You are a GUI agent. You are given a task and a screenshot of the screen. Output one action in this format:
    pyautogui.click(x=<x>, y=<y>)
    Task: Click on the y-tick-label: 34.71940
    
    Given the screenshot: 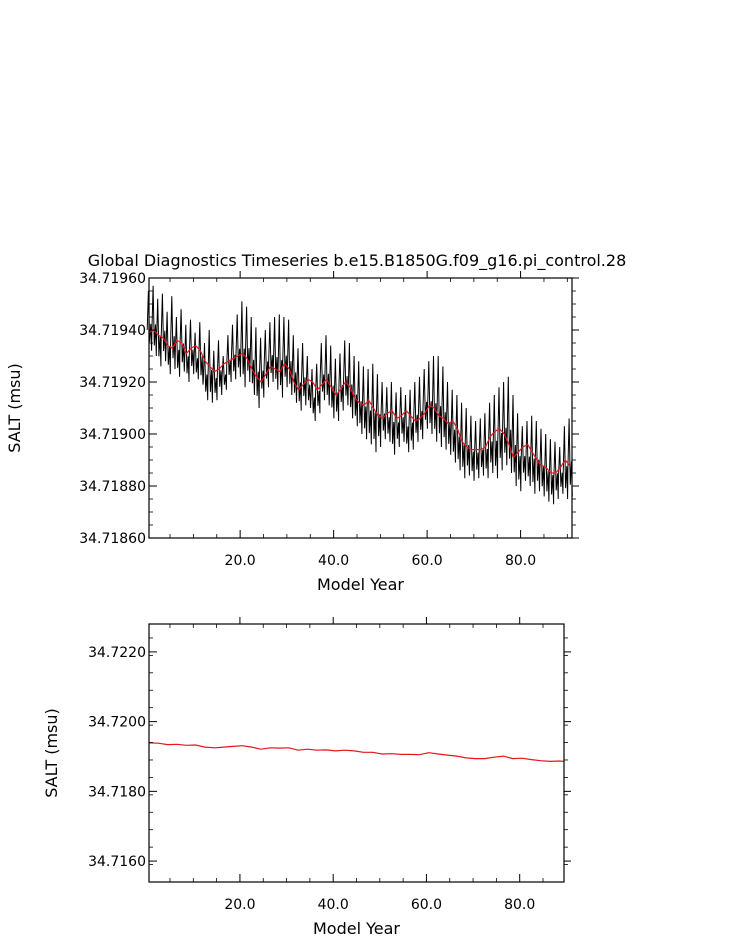 What is the action you would take?
    pyautogui.click(x=112, y=331)
    